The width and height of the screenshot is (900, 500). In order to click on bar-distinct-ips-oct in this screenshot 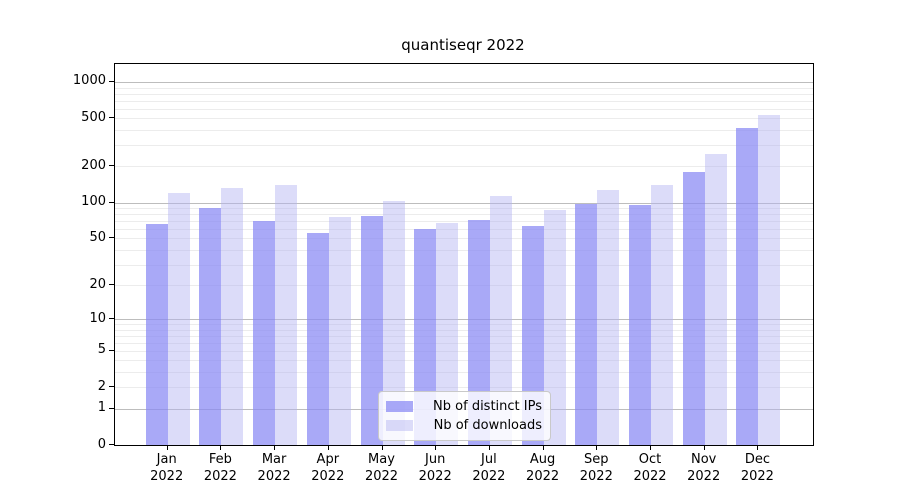, I will do `click(640, 325)`.